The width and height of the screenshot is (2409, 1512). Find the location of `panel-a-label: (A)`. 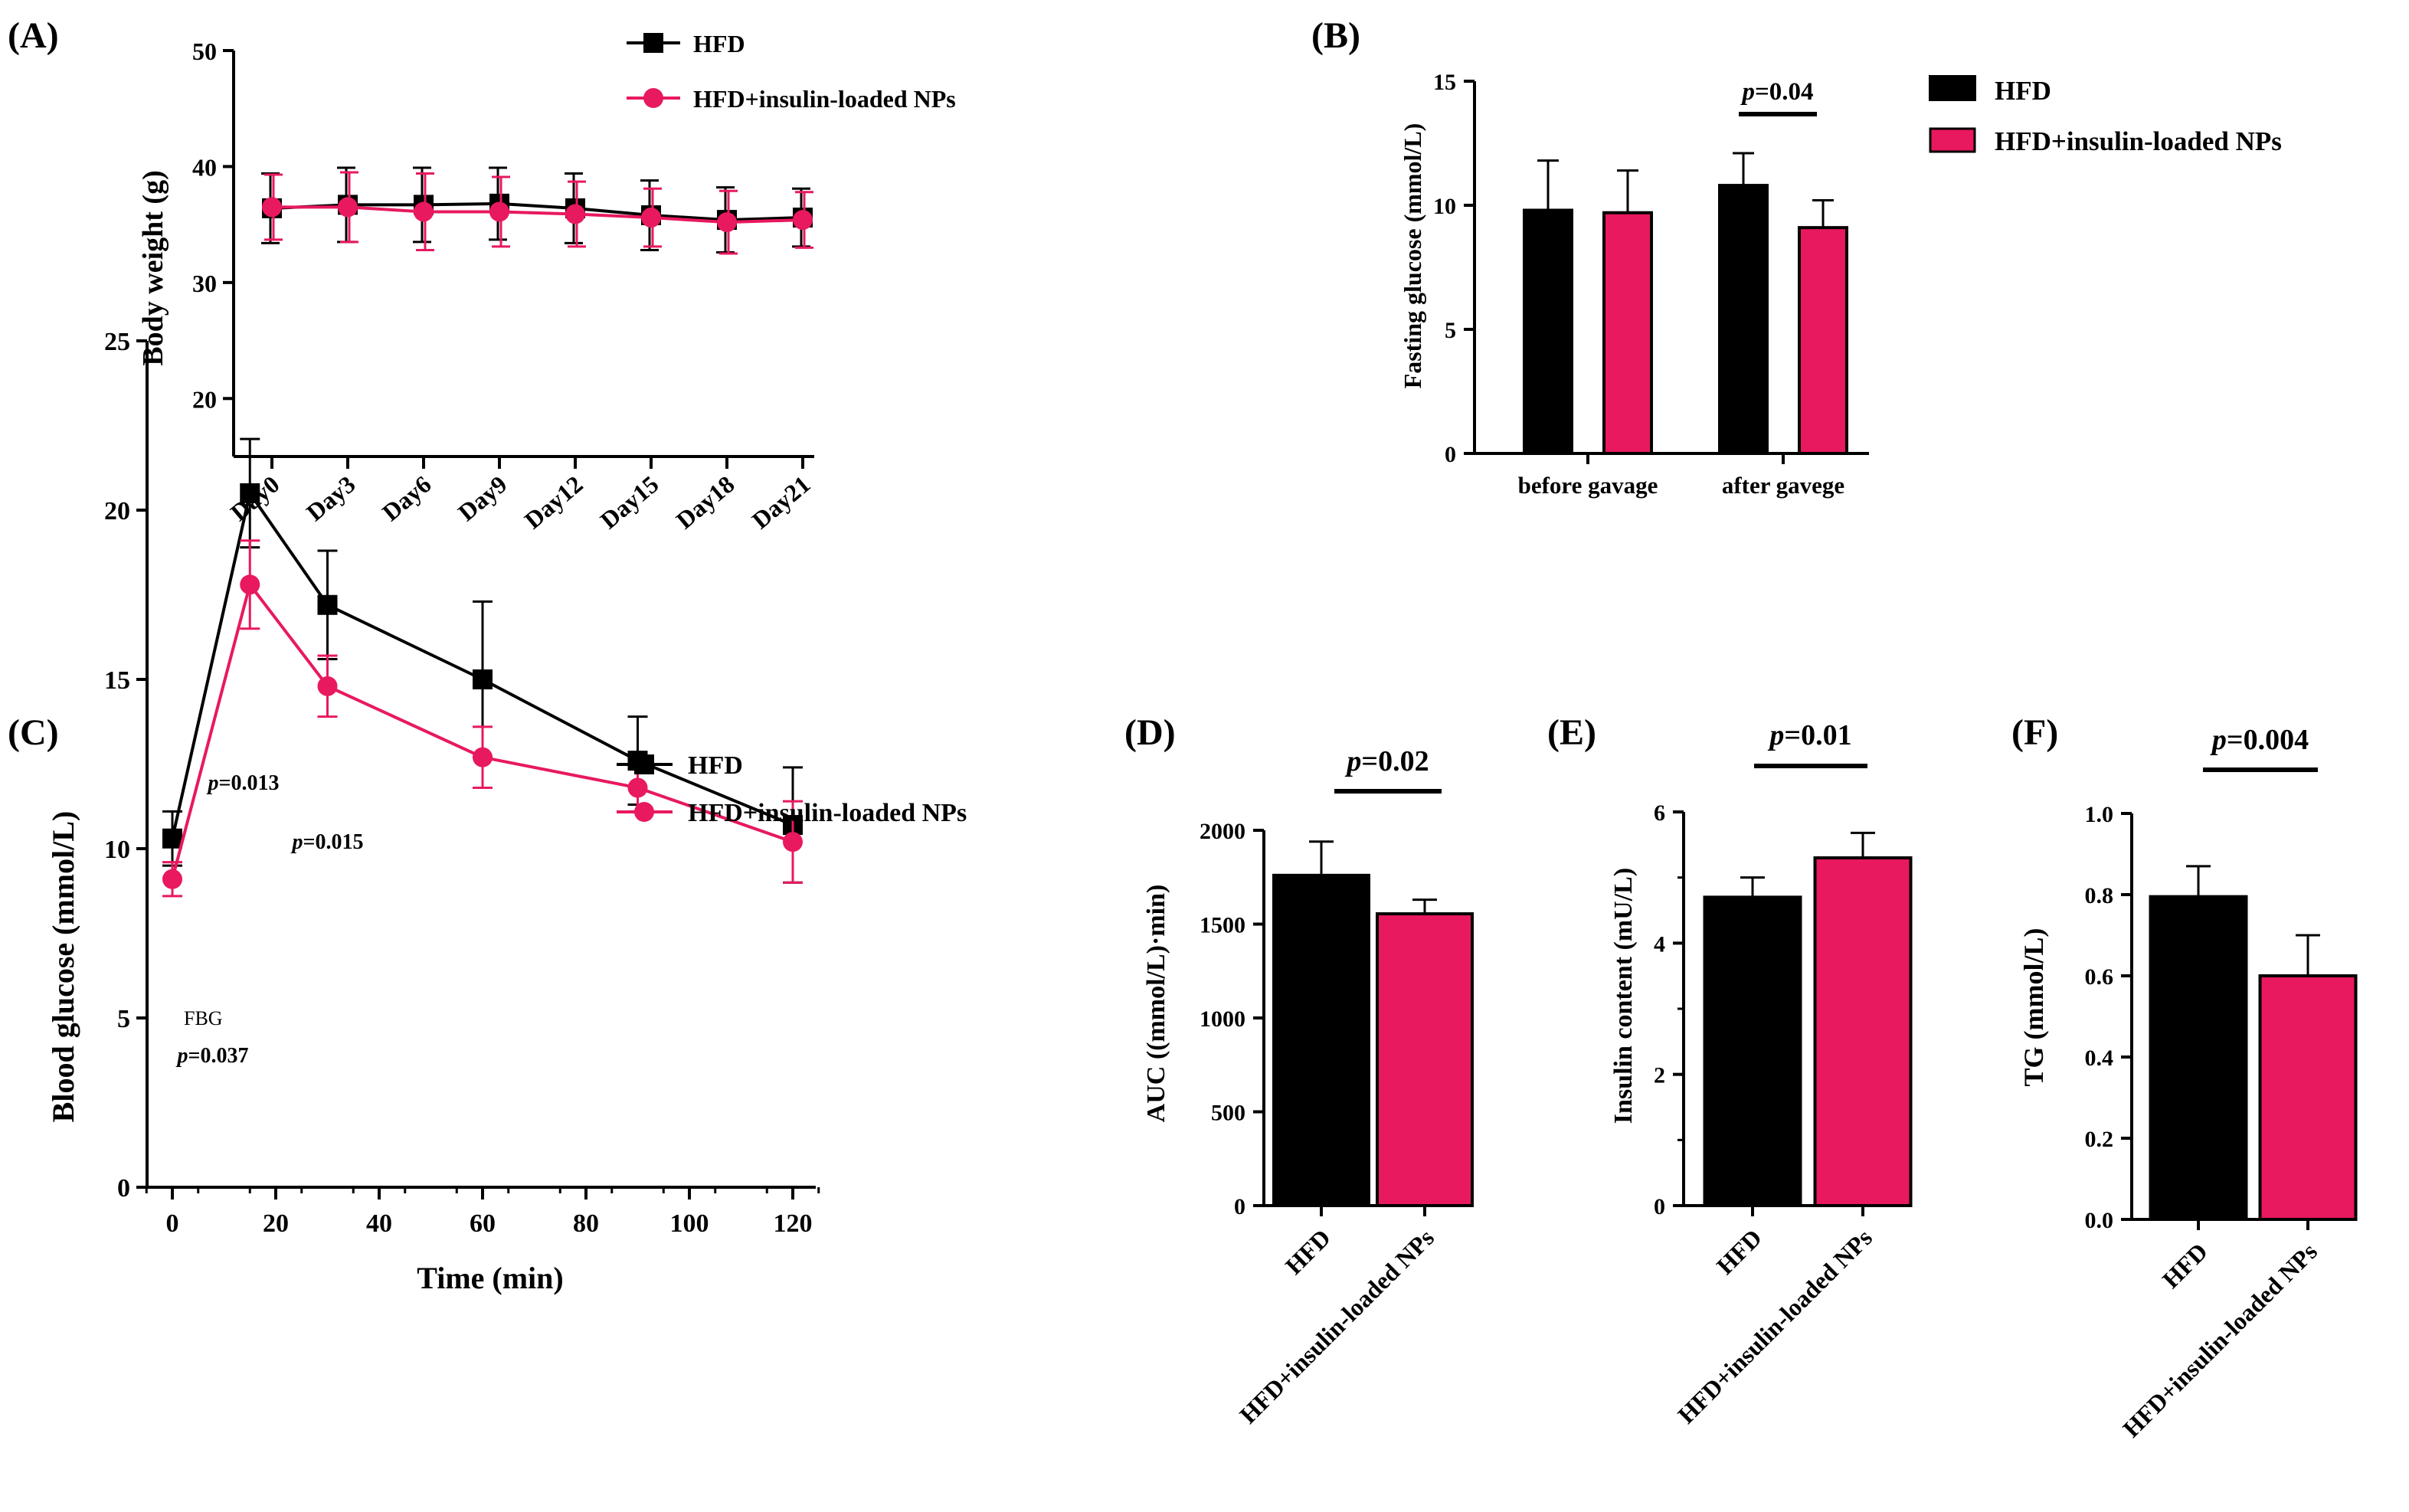

panel-a-label: (A) is located at coordinates (33, 35).